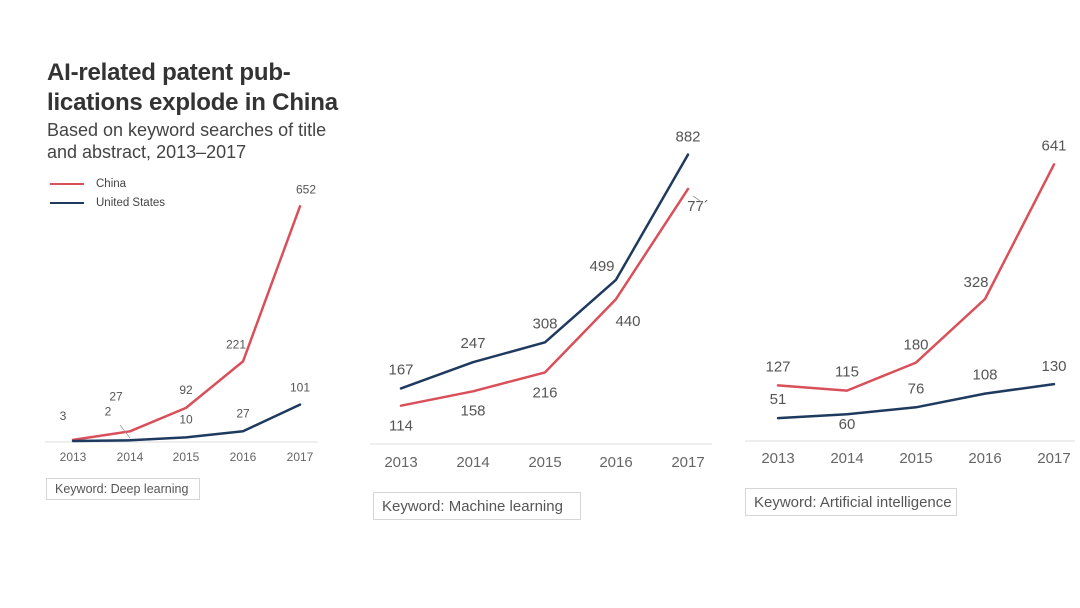  Describe the element at coordinates (63, 416) in the screenshot. I see `data-label-china-0-0: 3` at that location.